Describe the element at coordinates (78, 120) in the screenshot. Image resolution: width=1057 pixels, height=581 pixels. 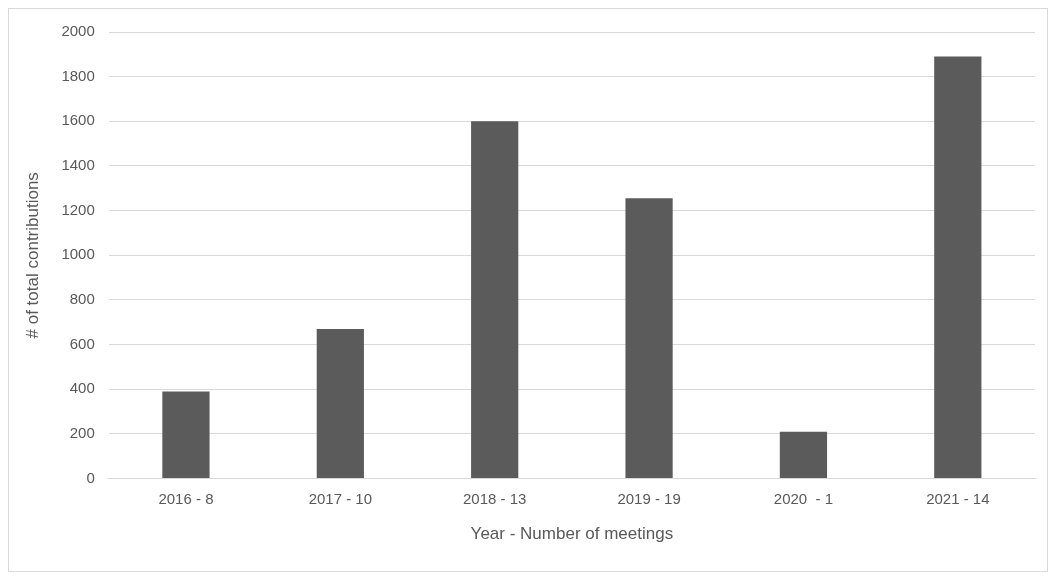
I see `y-tick-label: 1600` at that location.